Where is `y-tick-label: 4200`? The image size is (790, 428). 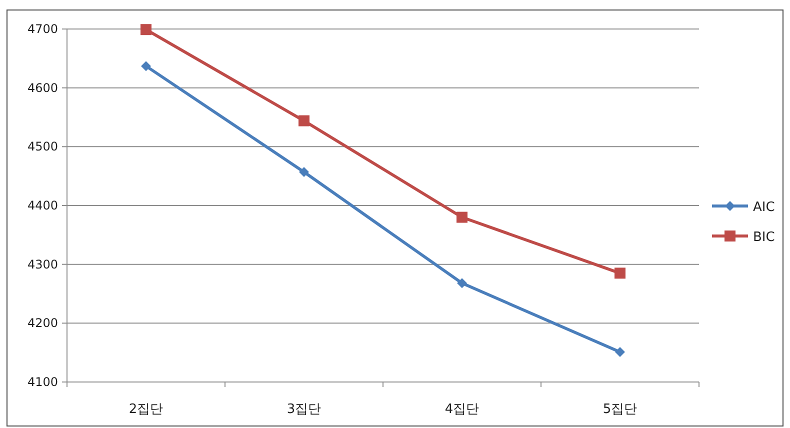 y-tick-label: 4200 is located at coordinates (42, 323).